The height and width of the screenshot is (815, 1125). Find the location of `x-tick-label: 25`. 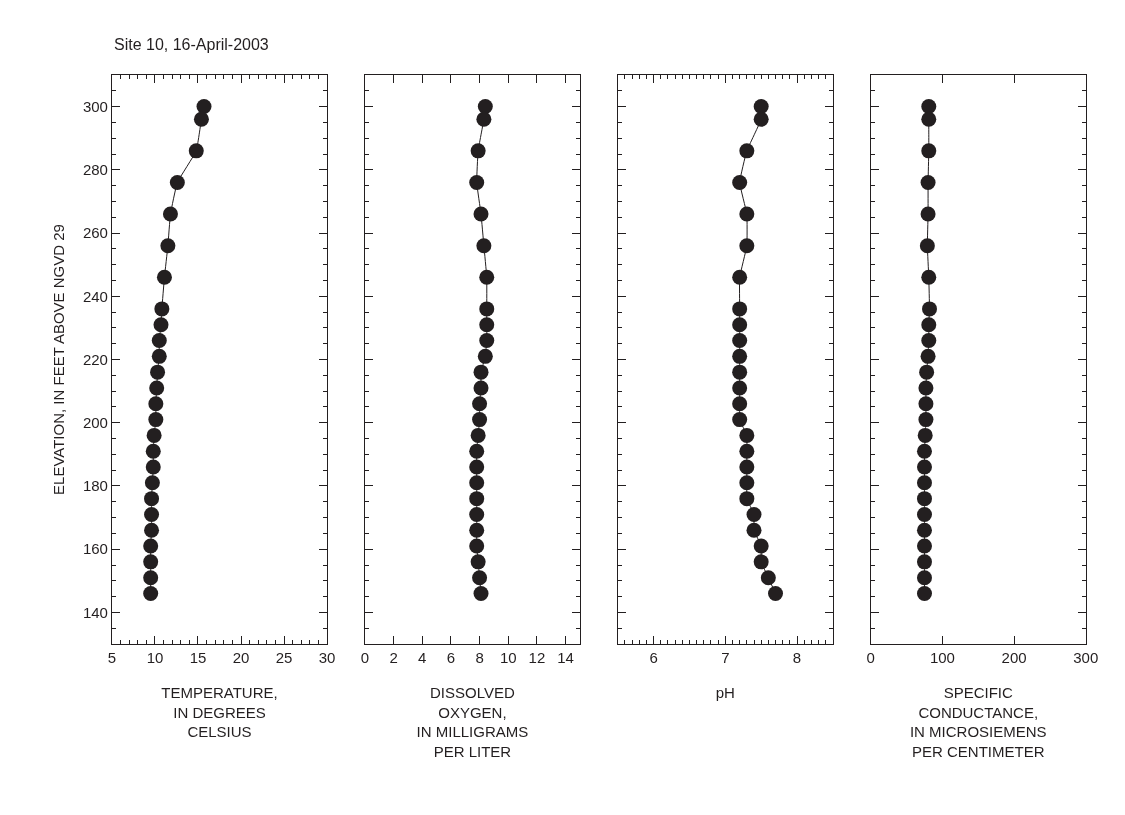

x-tick-label: 25 is located at coordinates (284, 658).